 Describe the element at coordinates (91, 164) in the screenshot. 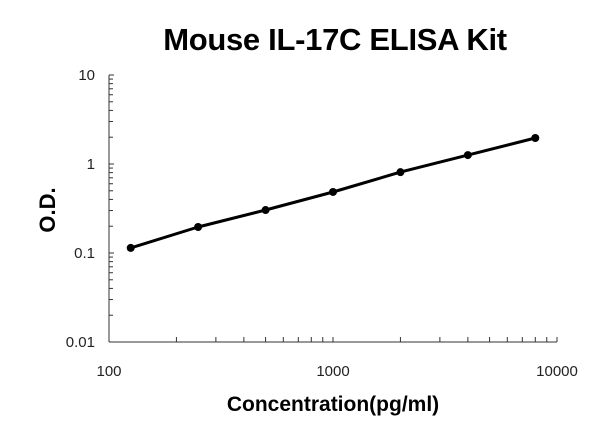

I see `y-tick-label: 1` at that location.